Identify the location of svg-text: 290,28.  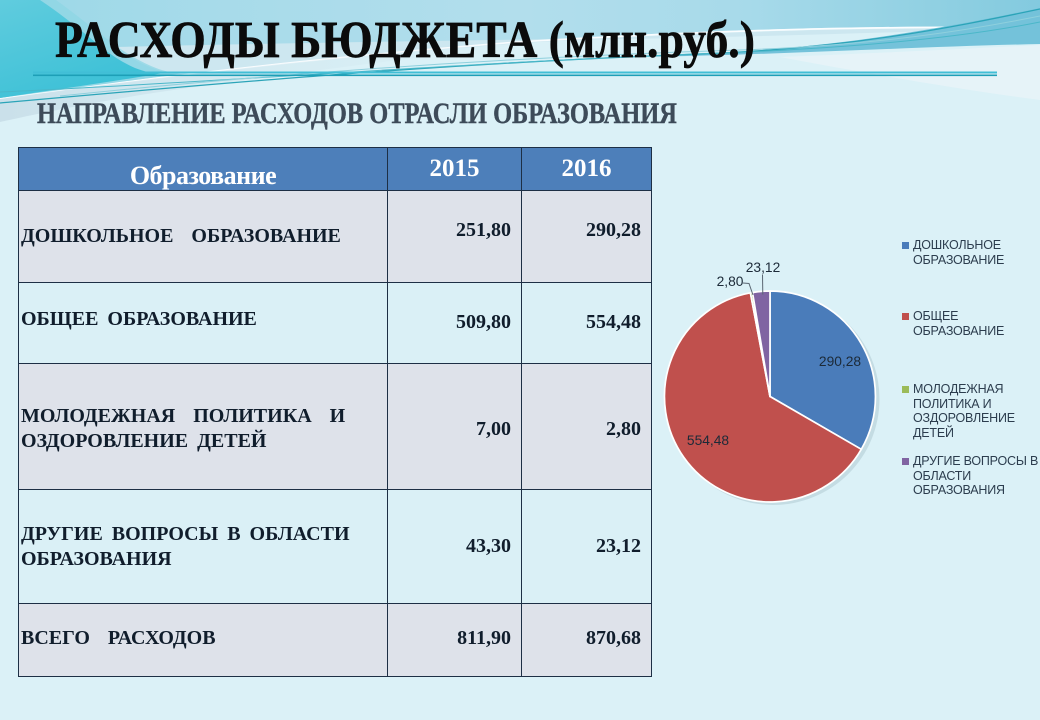
(840, 361).